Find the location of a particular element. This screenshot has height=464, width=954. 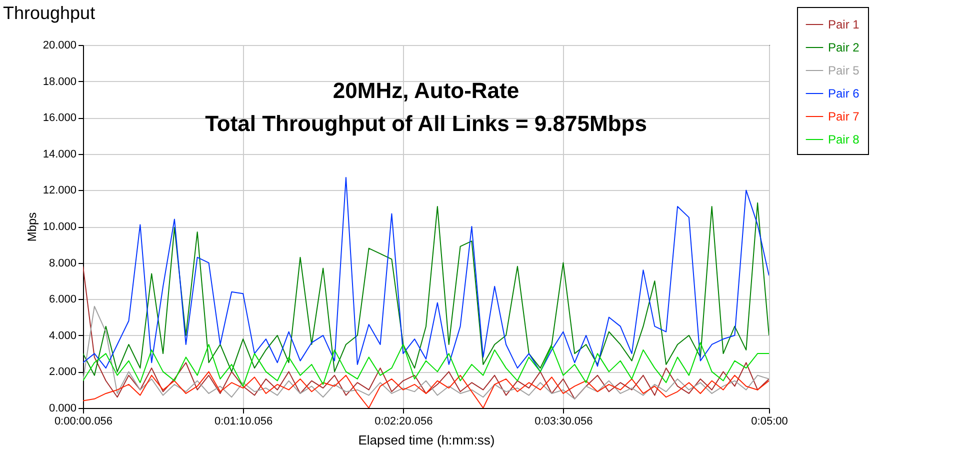

y-tick-label: 10.000 is located at coordinates (59, 227).